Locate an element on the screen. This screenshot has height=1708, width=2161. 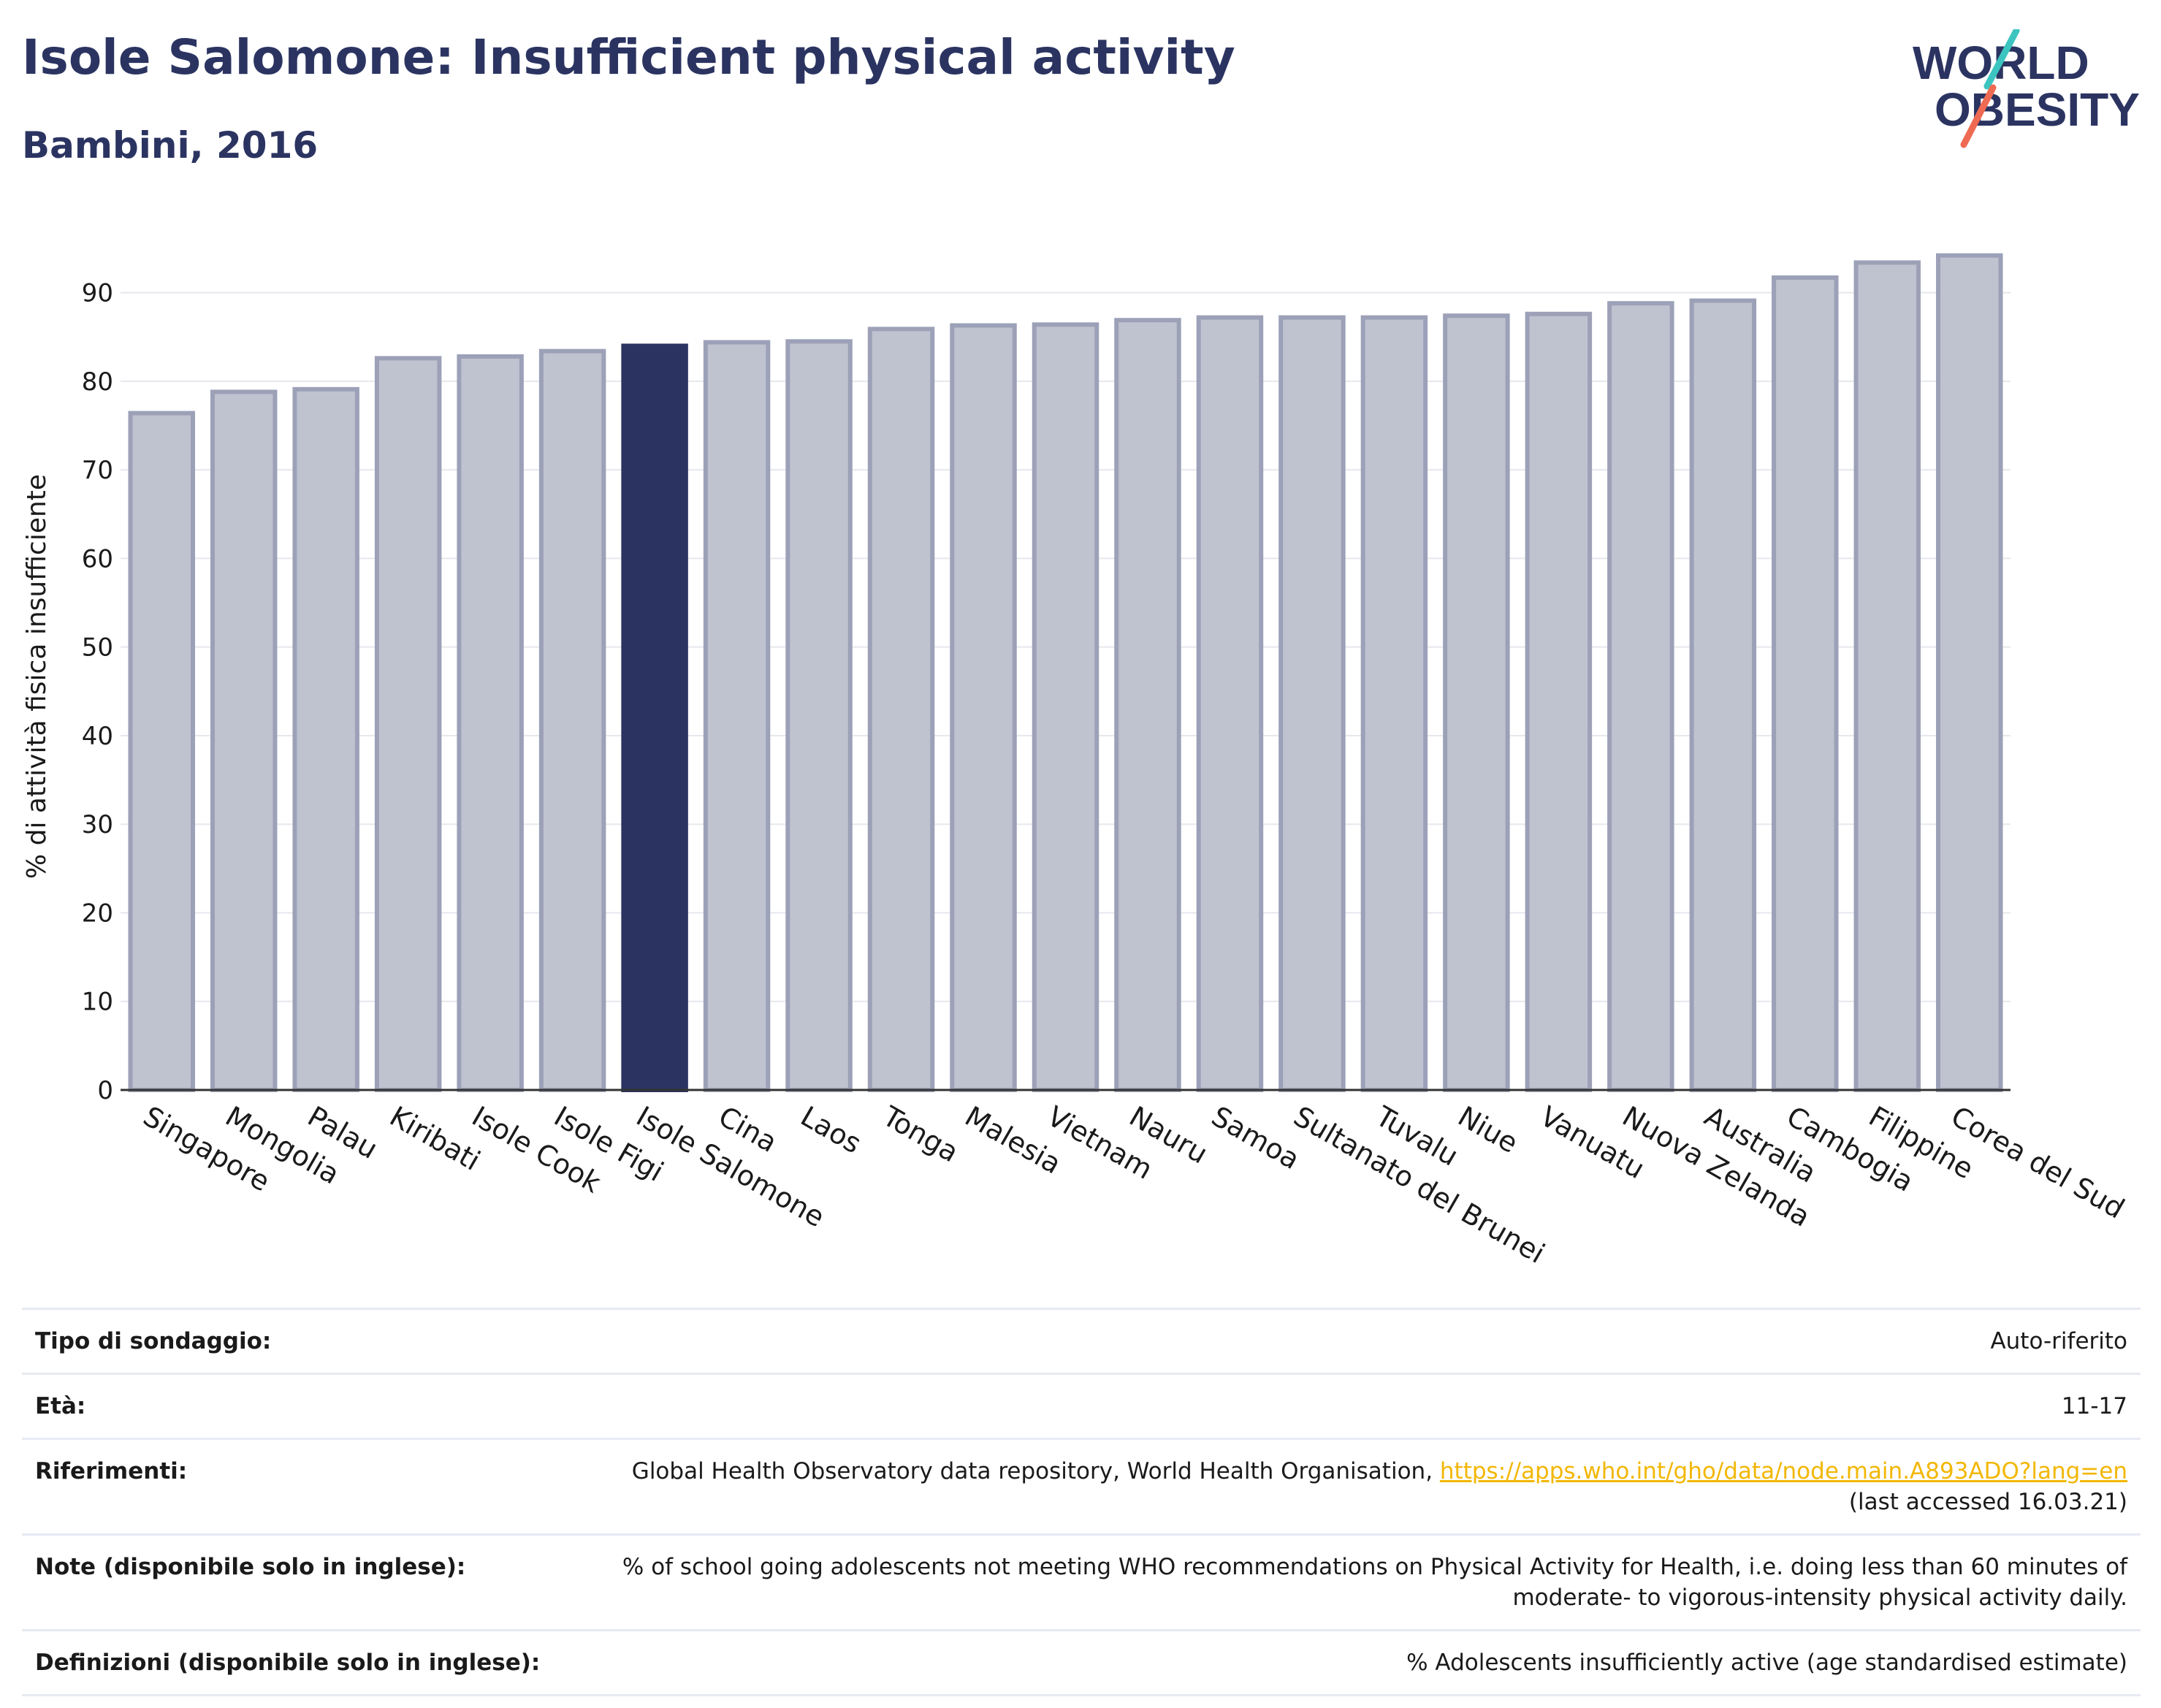
bar-sultanato-del-brunei is located at coordinates (1312, 704).